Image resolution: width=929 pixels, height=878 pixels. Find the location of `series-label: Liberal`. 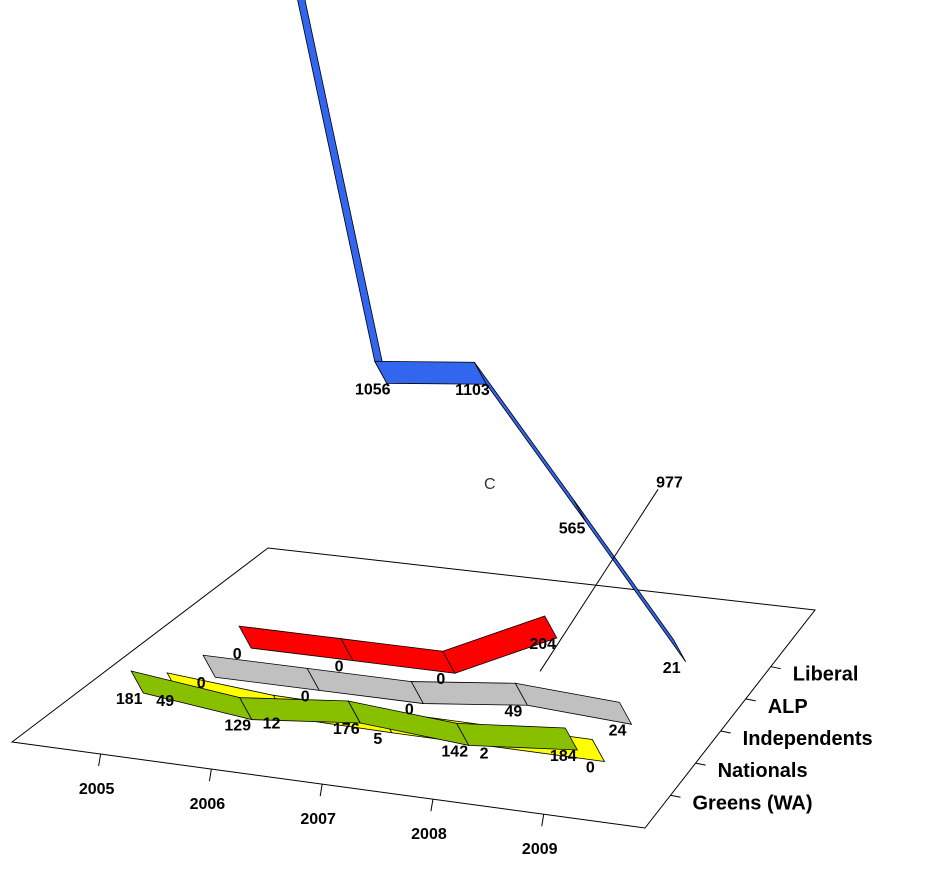

series-label: Liberal is located at coordinates (826, 675).